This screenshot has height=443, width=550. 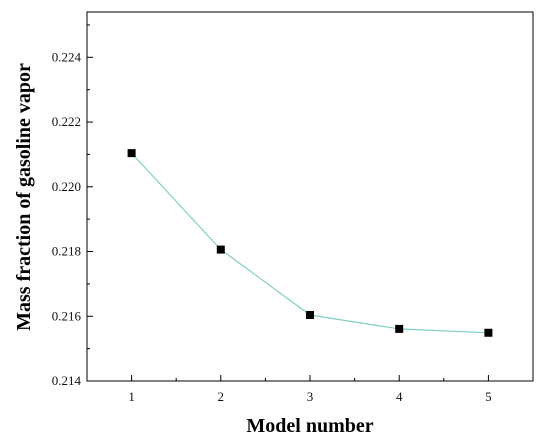 What do you see at coordinates (131, 396) in the screenshot?
I see `x-tick-label: 1` at bounding box center [131, 396].